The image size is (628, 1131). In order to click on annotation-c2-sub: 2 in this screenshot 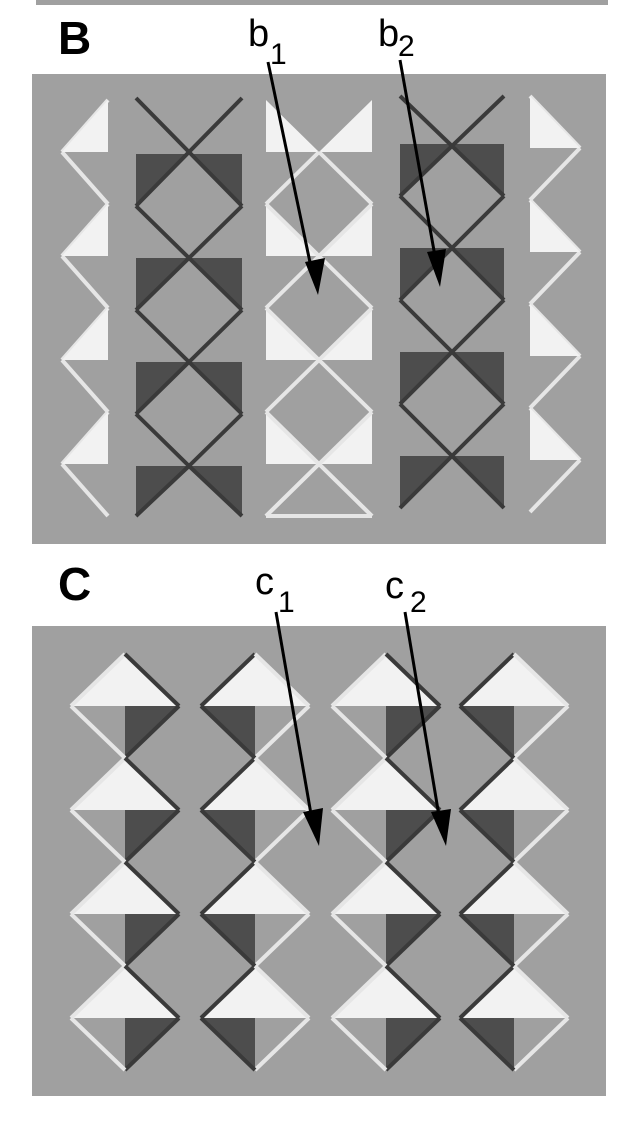, I will do `click(418, 602)`.